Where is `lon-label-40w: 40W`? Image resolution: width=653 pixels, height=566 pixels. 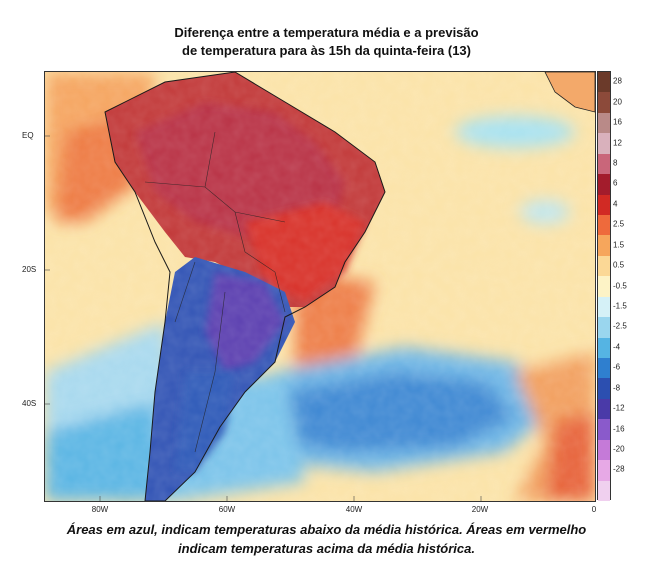
lon-label-40w: 40W is located at coordinates (354, 509).